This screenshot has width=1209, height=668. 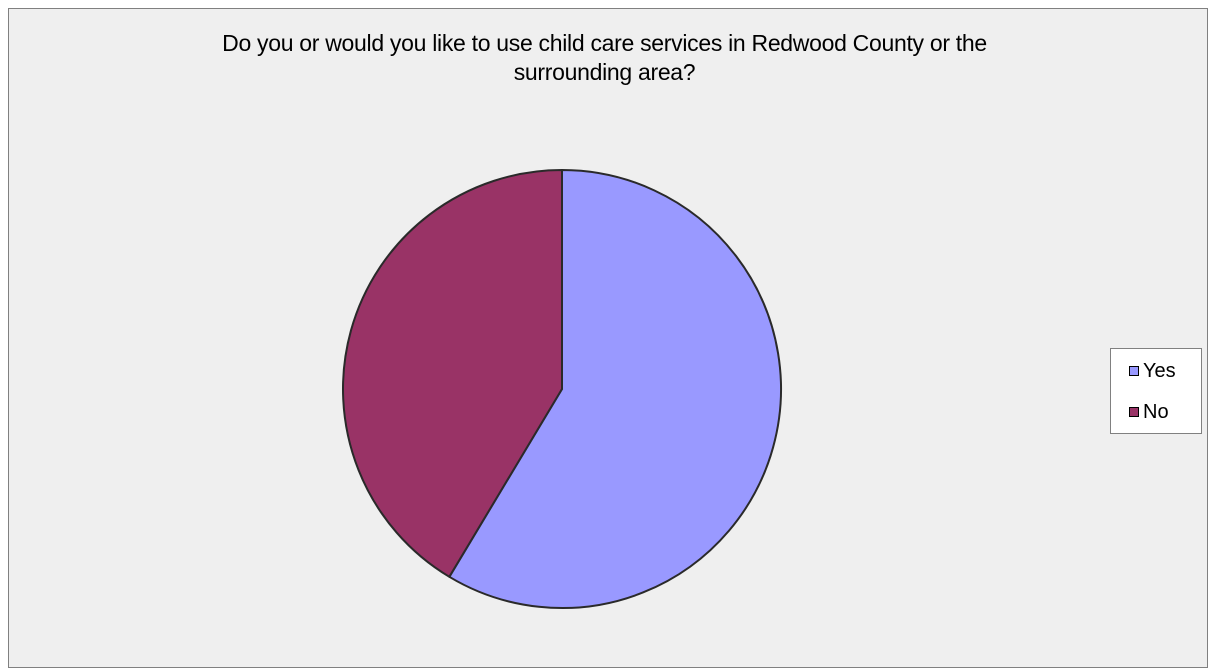 I want to click on legend-swatch-yes, so click(x=1134, y=371).